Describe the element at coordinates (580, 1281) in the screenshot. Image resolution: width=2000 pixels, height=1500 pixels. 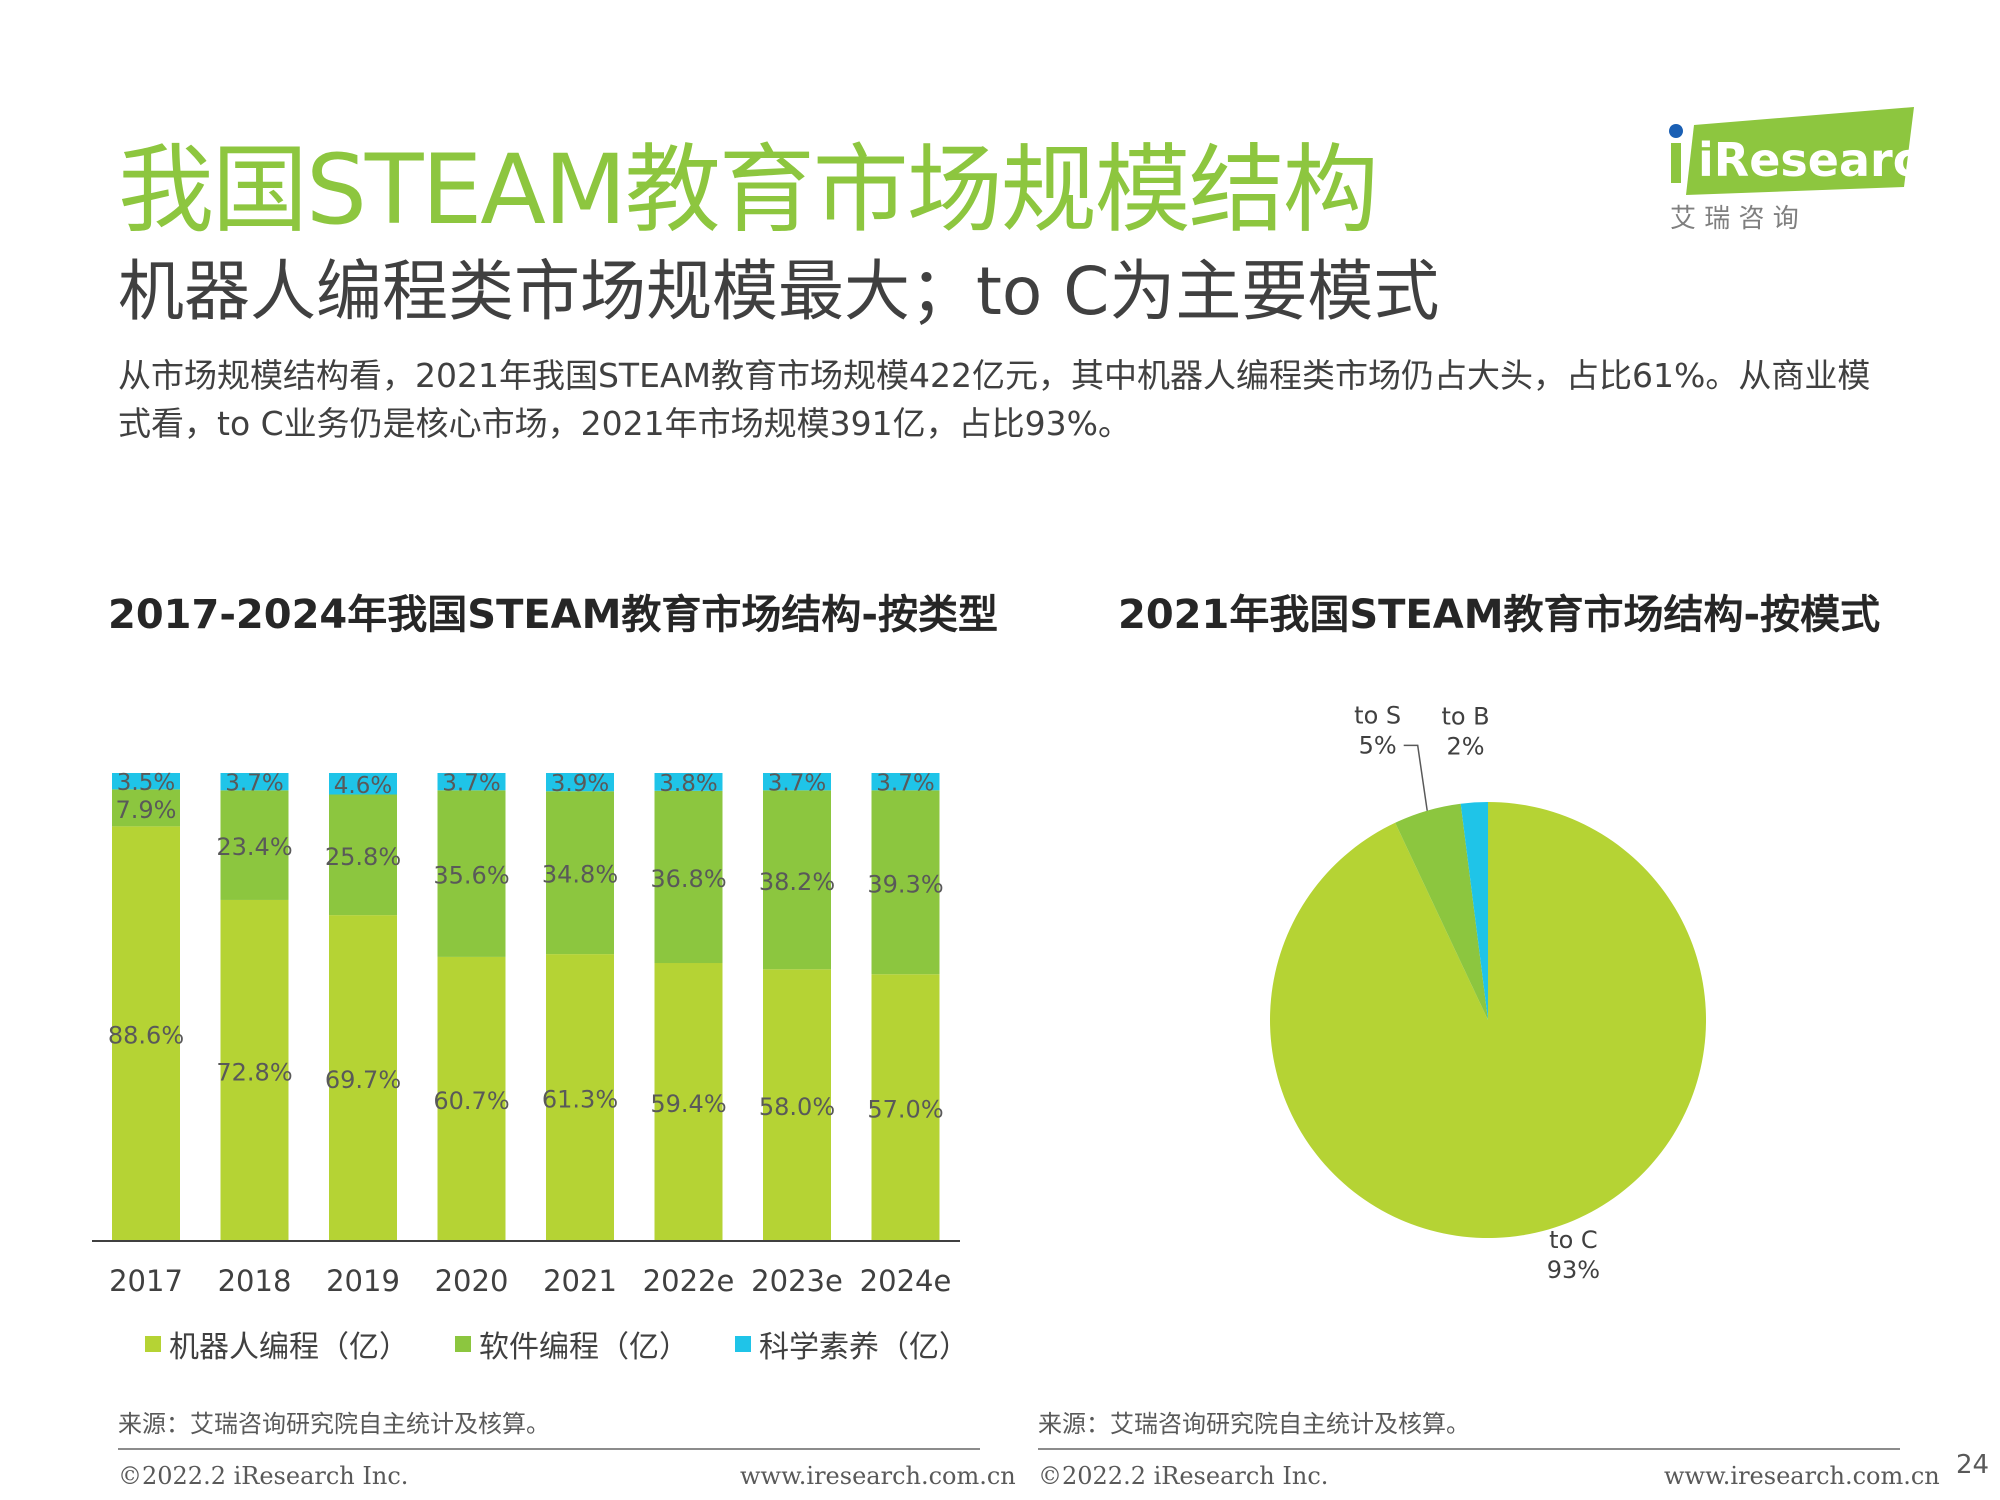
I see `x-tick-label-2021: 2021` at that location.